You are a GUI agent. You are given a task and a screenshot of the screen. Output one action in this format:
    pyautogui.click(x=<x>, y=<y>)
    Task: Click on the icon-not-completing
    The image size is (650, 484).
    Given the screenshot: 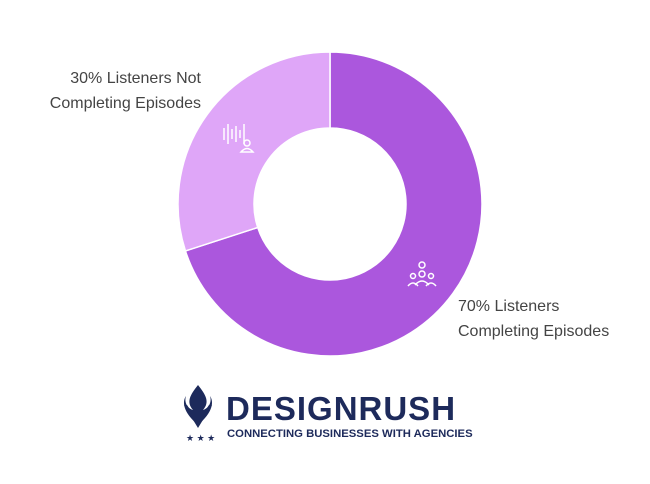 What is the action you would take?
    pyautogui.click(x=239, y=138)
    